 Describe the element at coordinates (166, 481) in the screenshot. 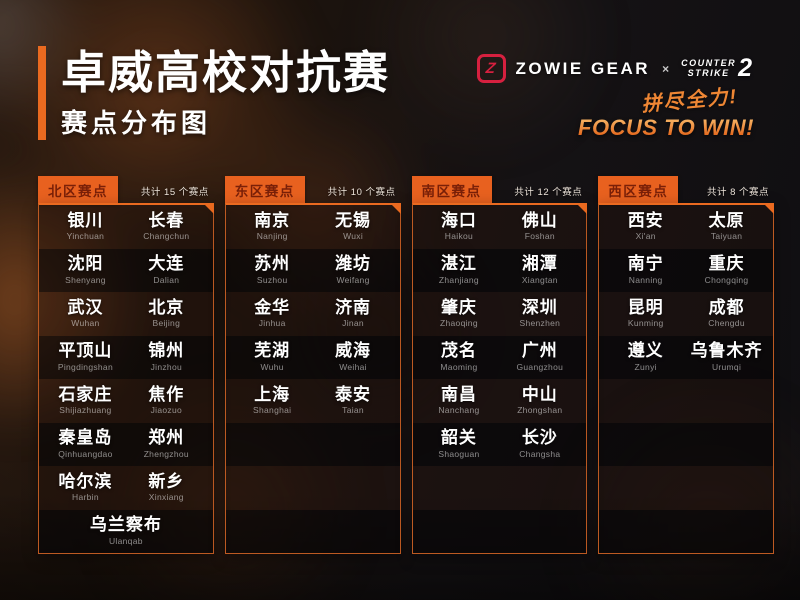

I see `city-name: 新乡` at that location.